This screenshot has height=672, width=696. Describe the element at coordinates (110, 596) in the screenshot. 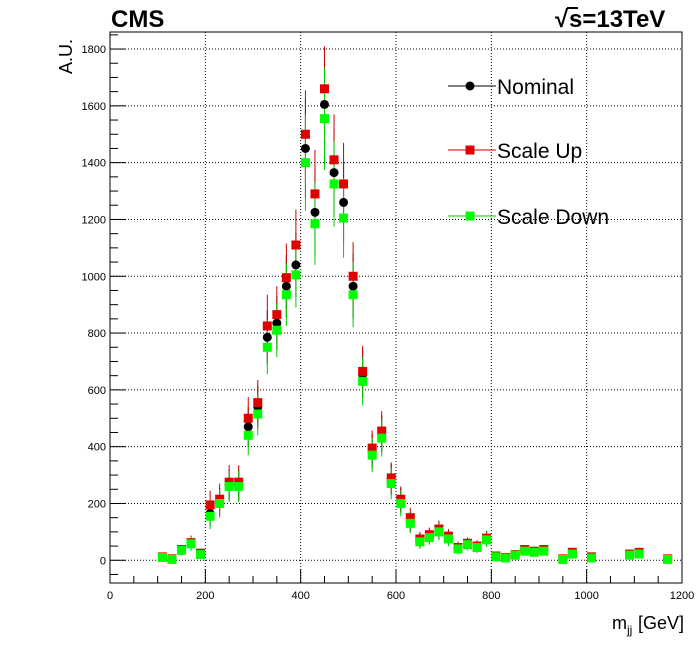

I see `x-tick-label: 0` at that location.